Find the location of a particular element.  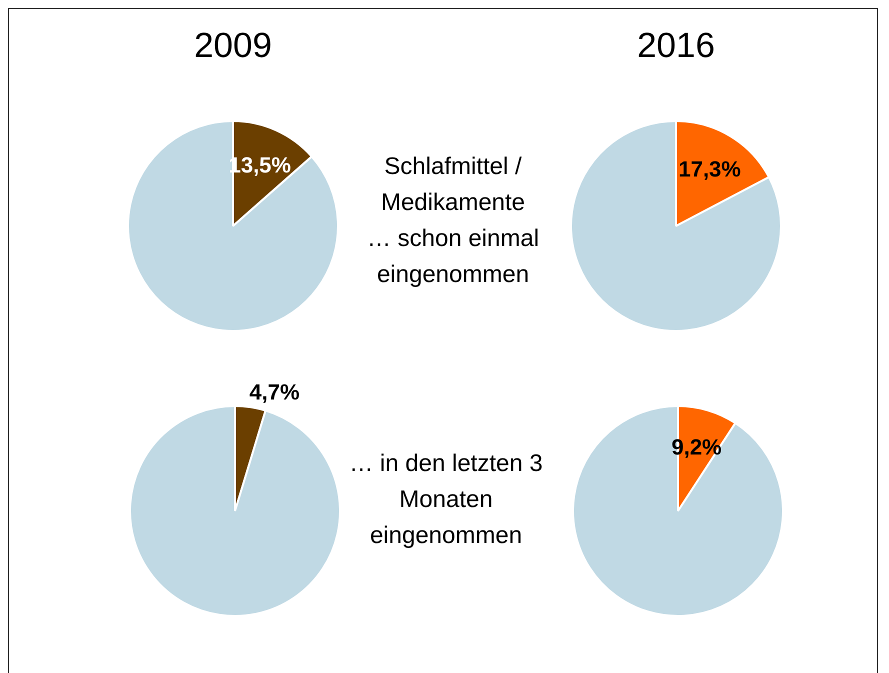

text: … in den letzten 3 Monaten eingenommen is located at coordinates (446, 500).